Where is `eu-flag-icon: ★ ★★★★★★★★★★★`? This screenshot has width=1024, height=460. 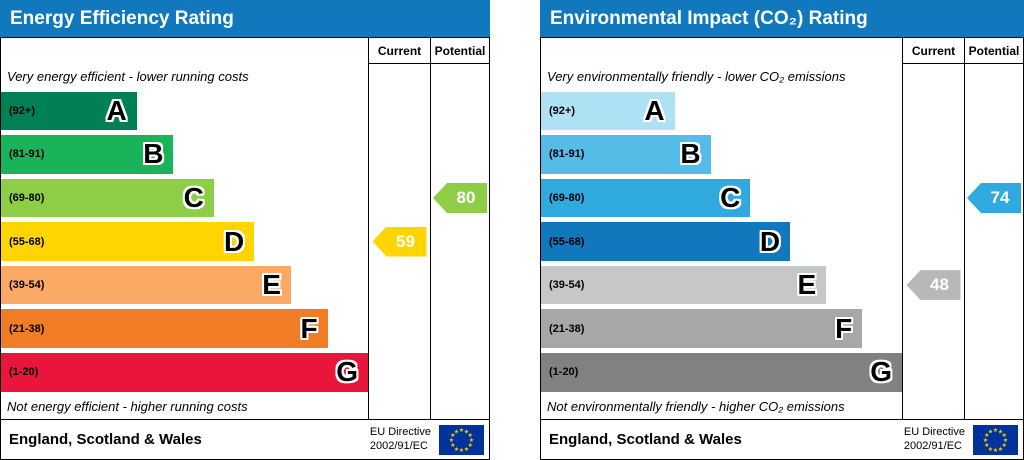 eu-flag-icon: ★ ★★★★★★★★★★★ is located at coordinates (461, 439).